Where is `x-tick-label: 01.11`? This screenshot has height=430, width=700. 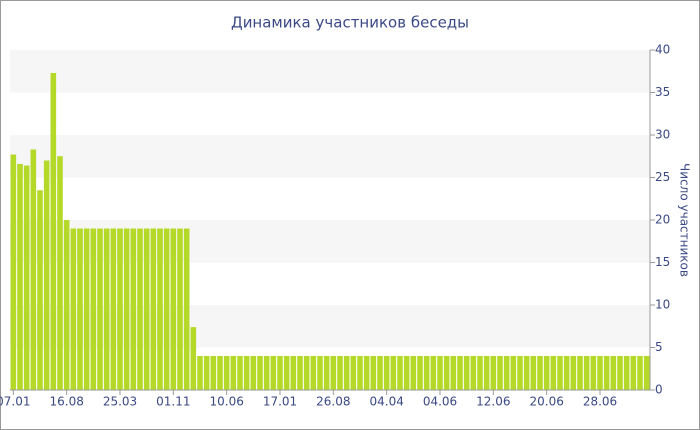 x-tick-label: 01.11 is located at coordinates (173, 402).